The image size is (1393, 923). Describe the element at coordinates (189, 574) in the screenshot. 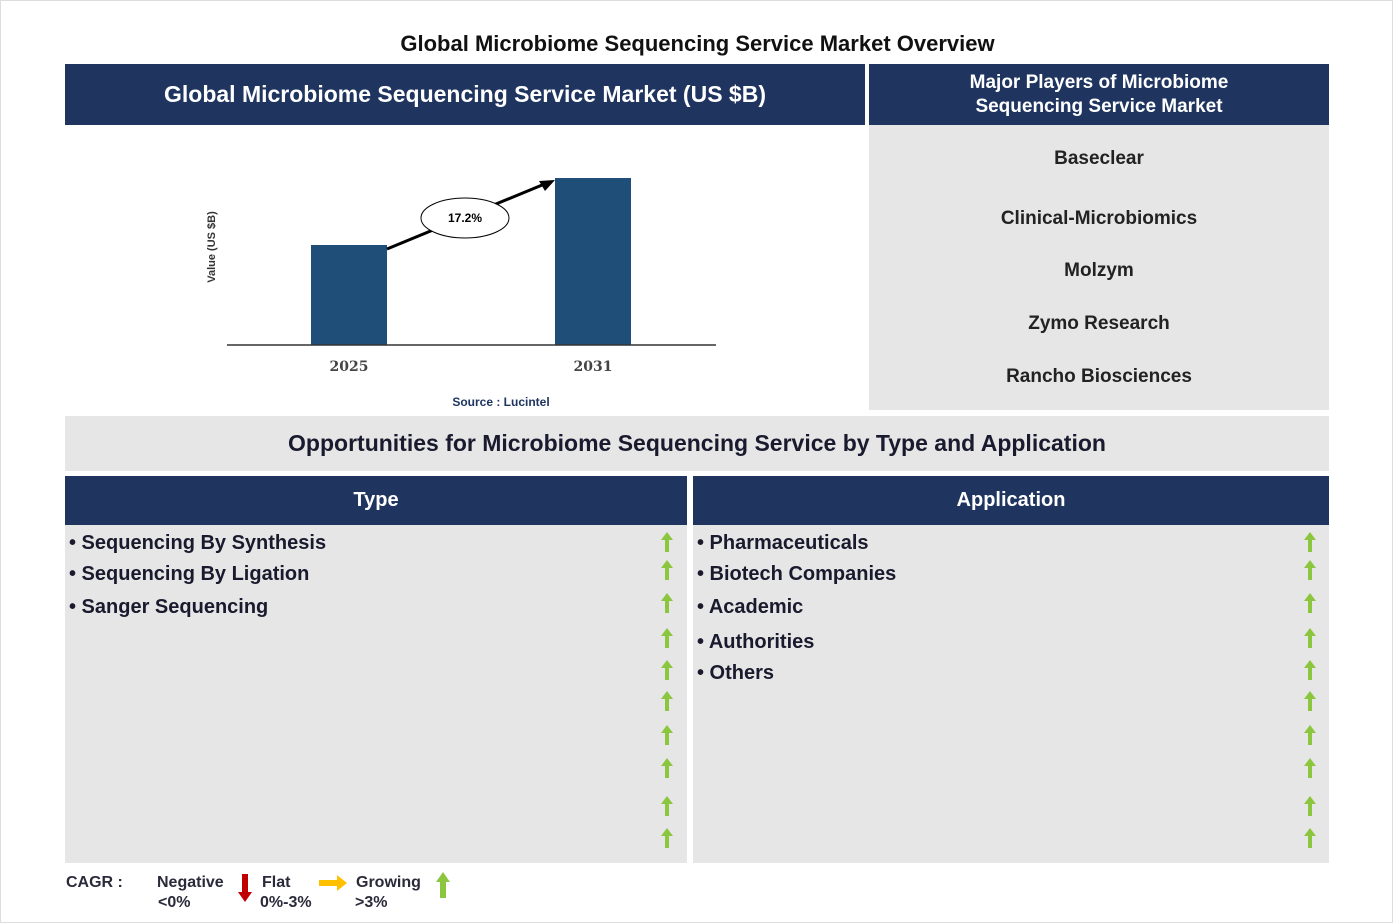

I see `type-item: • Sequencing By Ligation` at that location.